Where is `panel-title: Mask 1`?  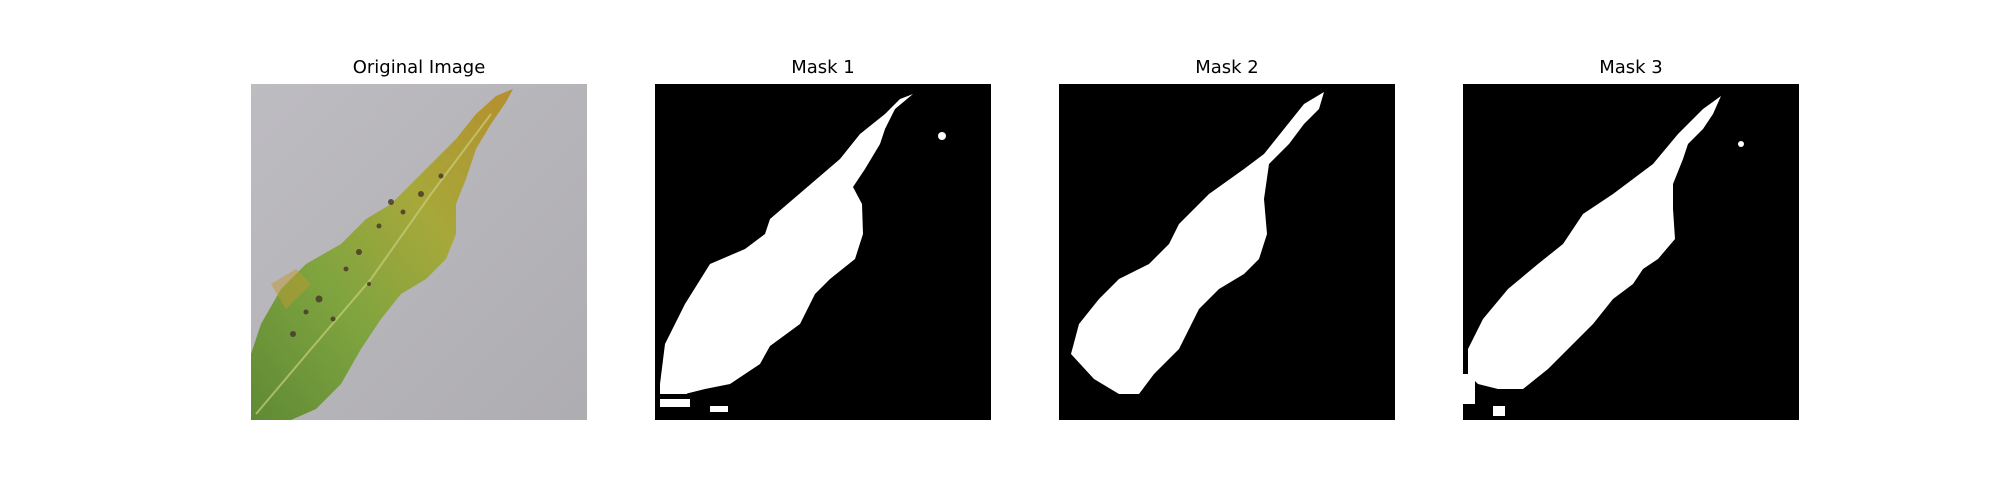 panel-title: Mask 1 is located at coordinates (823, 67).